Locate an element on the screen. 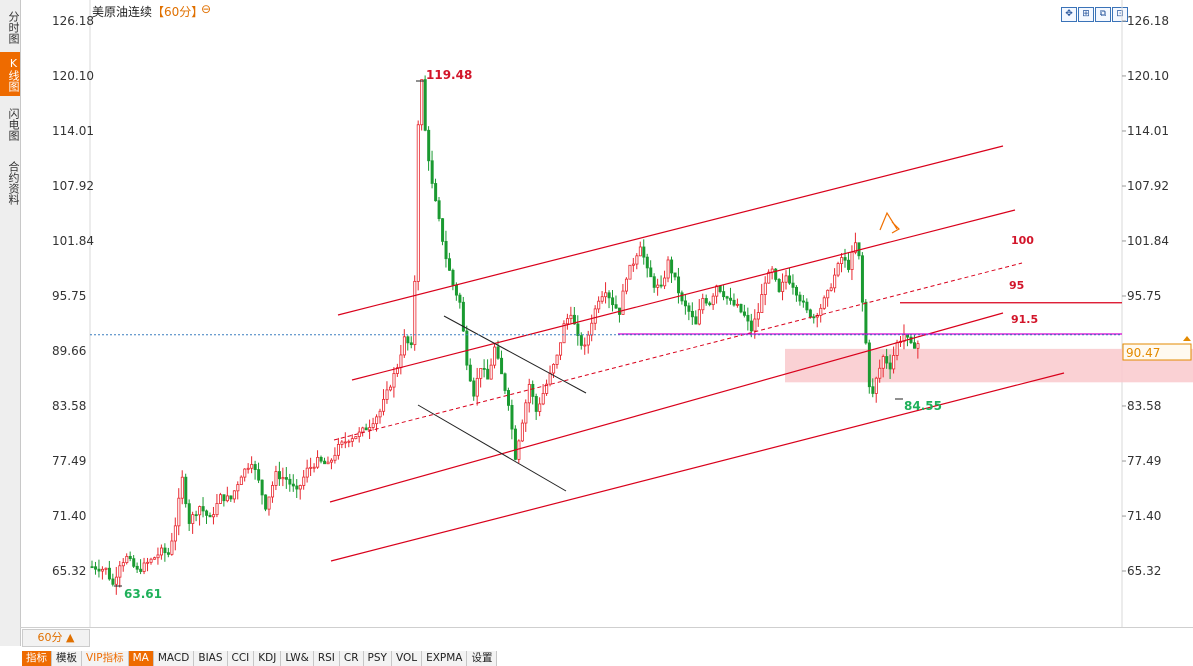  tab-tick-chart: 闪电图 is located at coordinates (13, 124).